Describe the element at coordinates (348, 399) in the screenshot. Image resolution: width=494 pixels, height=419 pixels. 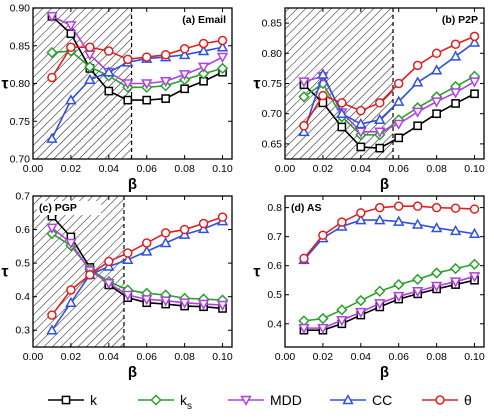
I see `legend-marker-CC` at that location.